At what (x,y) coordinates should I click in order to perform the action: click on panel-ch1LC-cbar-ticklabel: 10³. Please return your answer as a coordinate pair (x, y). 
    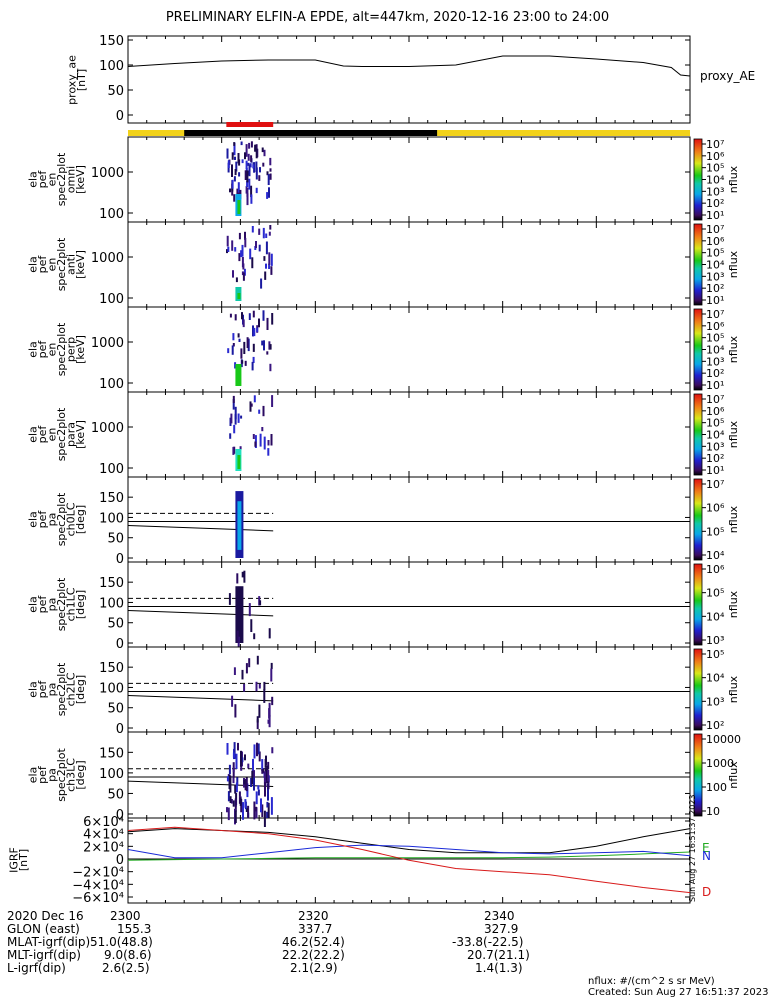
    Looking at the image, I should click on (715, 640).